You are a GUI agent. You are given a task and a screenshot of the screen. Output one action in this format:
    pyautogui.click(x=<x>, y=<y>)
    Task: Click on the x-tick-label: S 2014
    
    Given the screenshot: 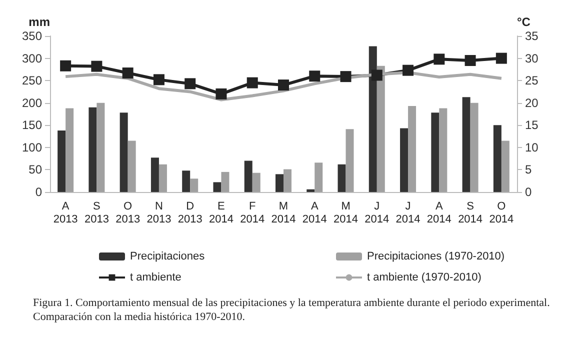 What is the action you would take?
    pyautogui.click(x=470, y=213)
    